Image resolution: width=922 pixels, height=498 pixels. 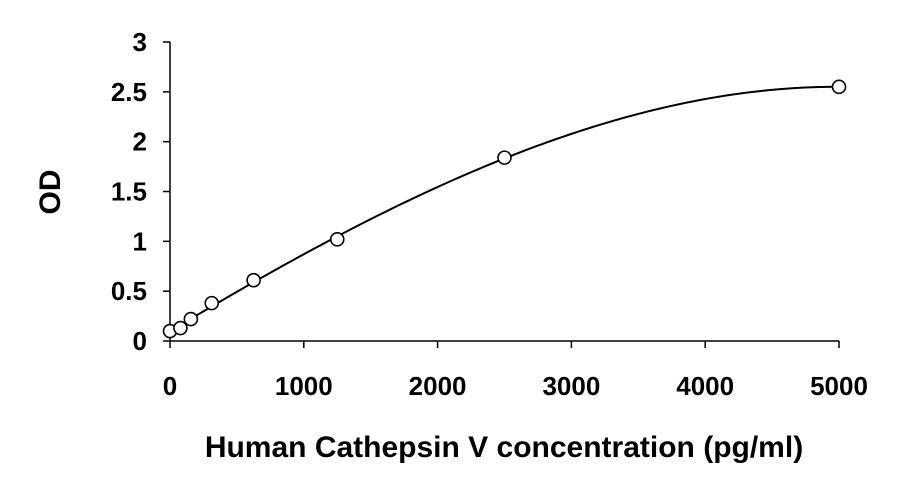 What do you see at coordinates (504, 447) in the screenshot?
I see `x-axis-title: Human Cathepsin V concentration (pg/ml)` at bounding box center [504, 447].